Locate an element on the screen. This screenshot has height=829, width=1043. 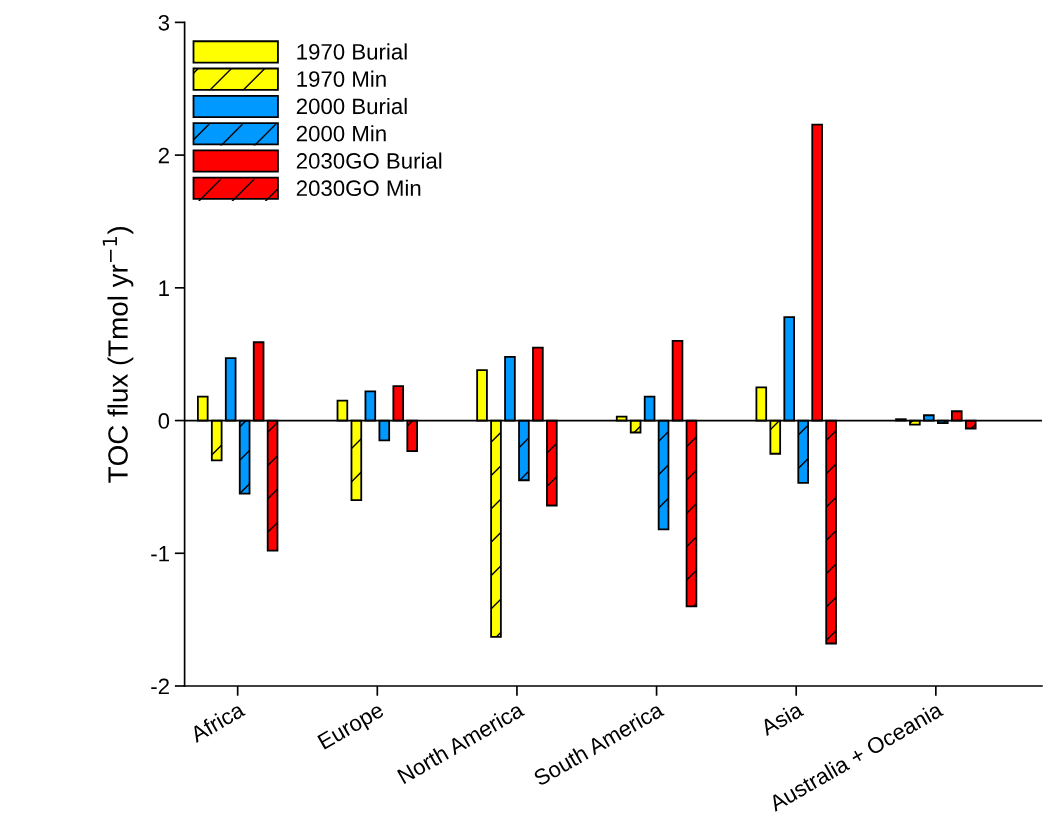
legend-label: 1970 Min is located at coordinates (341, 78).